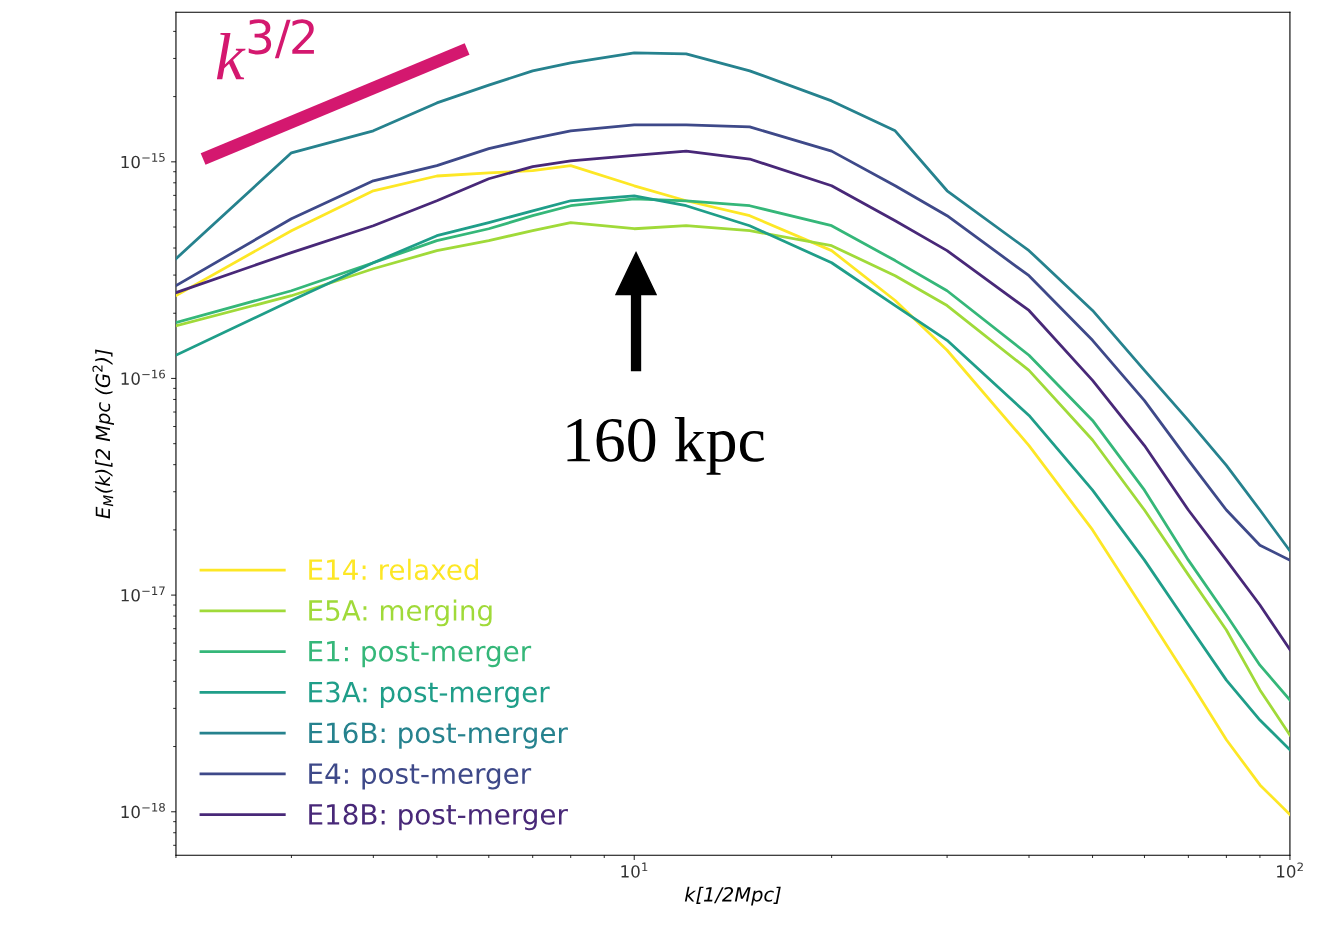 The image size is (1323, 945). What do you see at coordinates (143, 810) in the screenshot?
I see `y-tick-label: 10$^{−18}$` at bounding box center [143, 810].